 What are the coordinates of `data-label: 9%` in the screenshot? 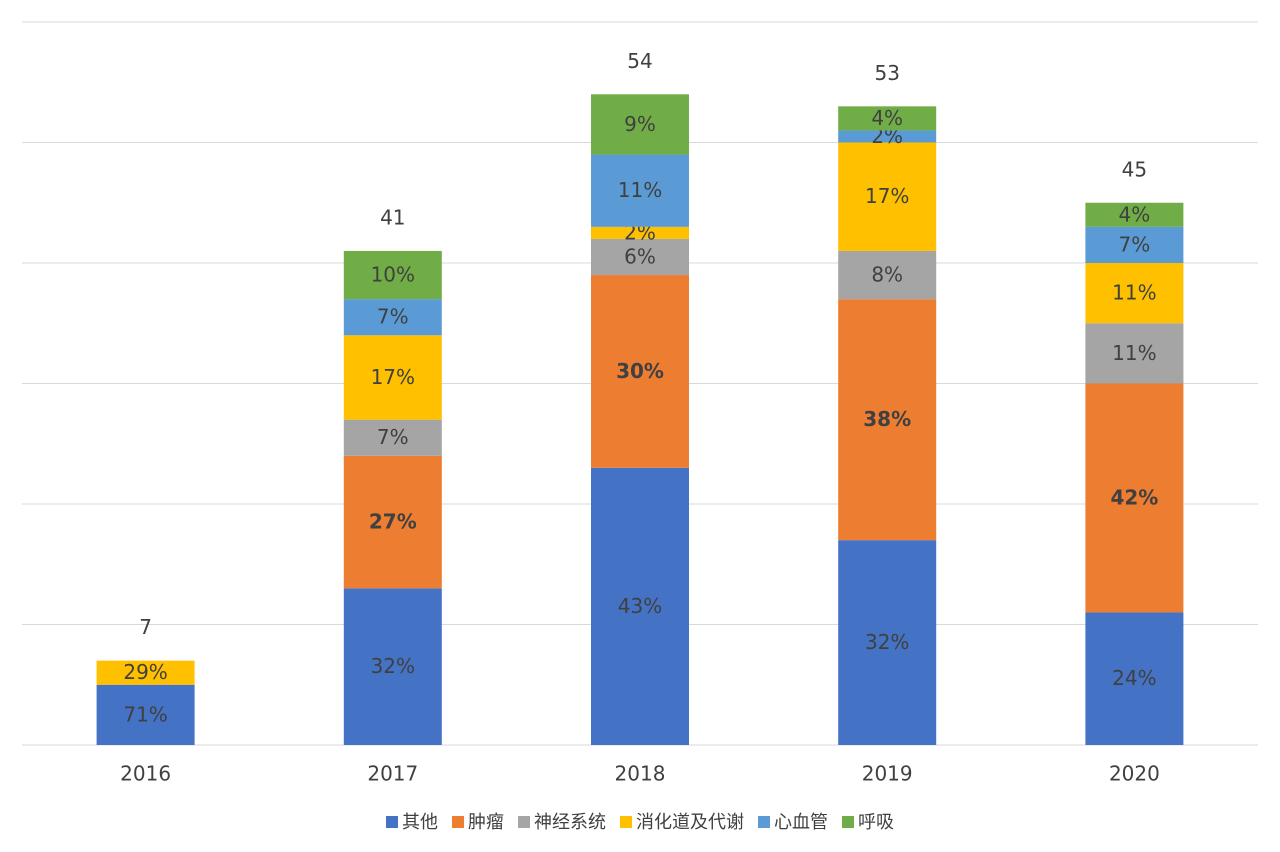 It's located at (640, 124).